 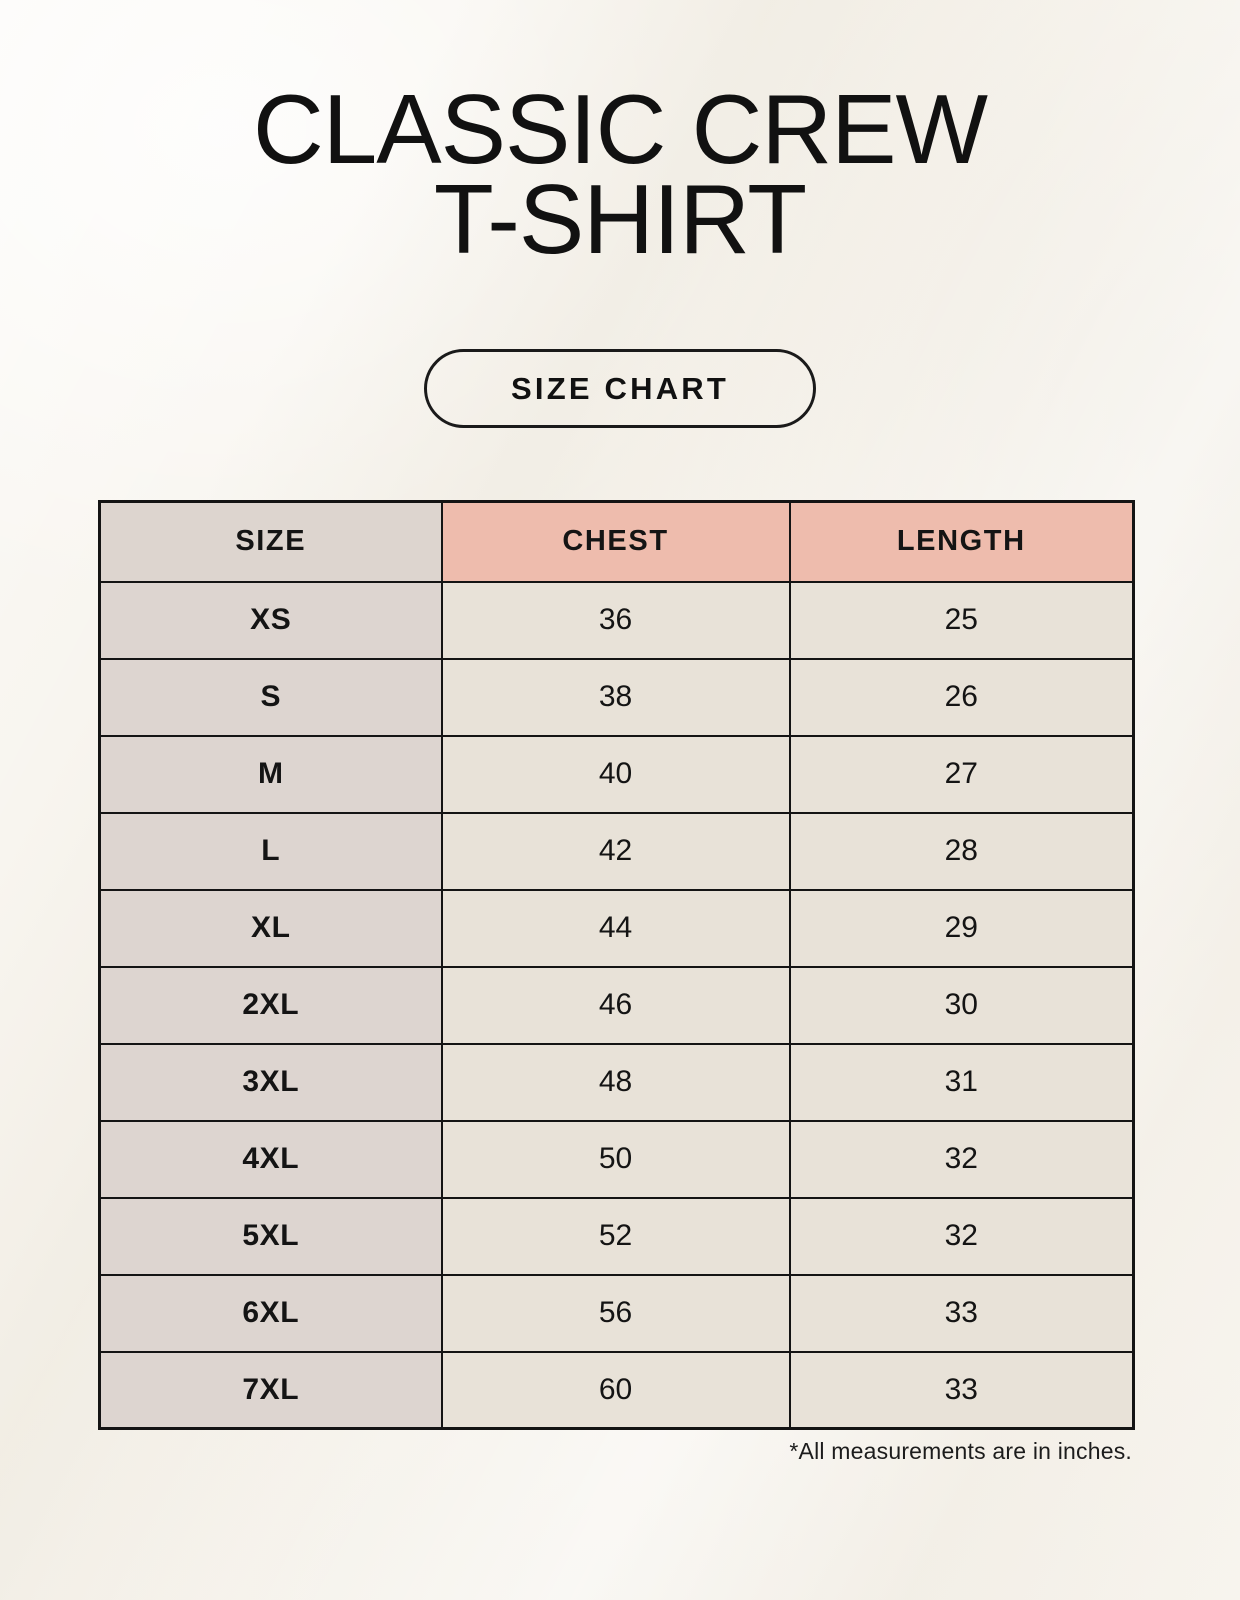 I want to click on cell-size: 6XL, so click(x=270, y=1313).